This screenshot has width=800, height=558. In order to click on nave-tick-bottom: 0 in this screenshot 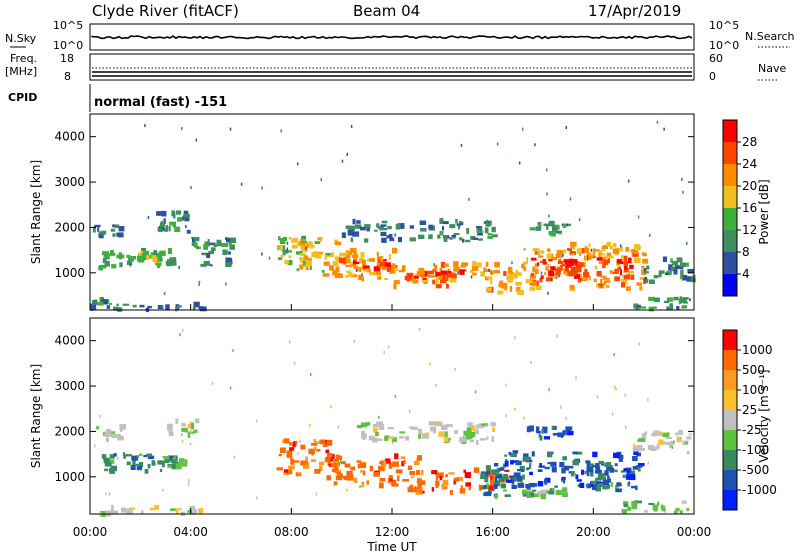, I will do `click(712, 76)`.